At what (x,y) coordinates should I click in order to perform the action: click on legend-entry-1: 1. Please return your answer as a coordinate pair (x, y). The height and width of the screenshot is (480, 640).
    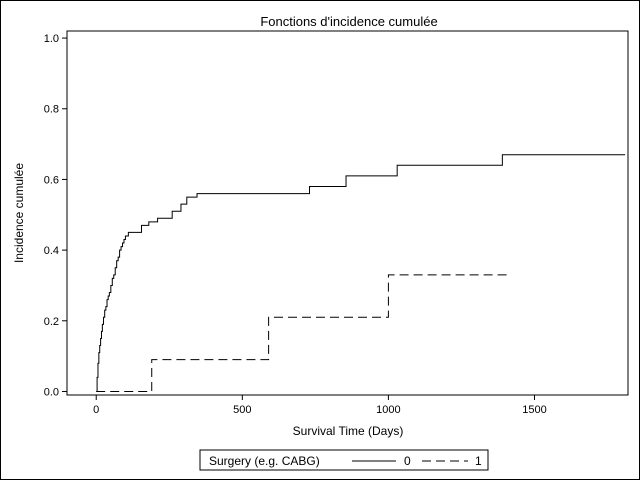
    Looking at the image, I should click on (478, 461).